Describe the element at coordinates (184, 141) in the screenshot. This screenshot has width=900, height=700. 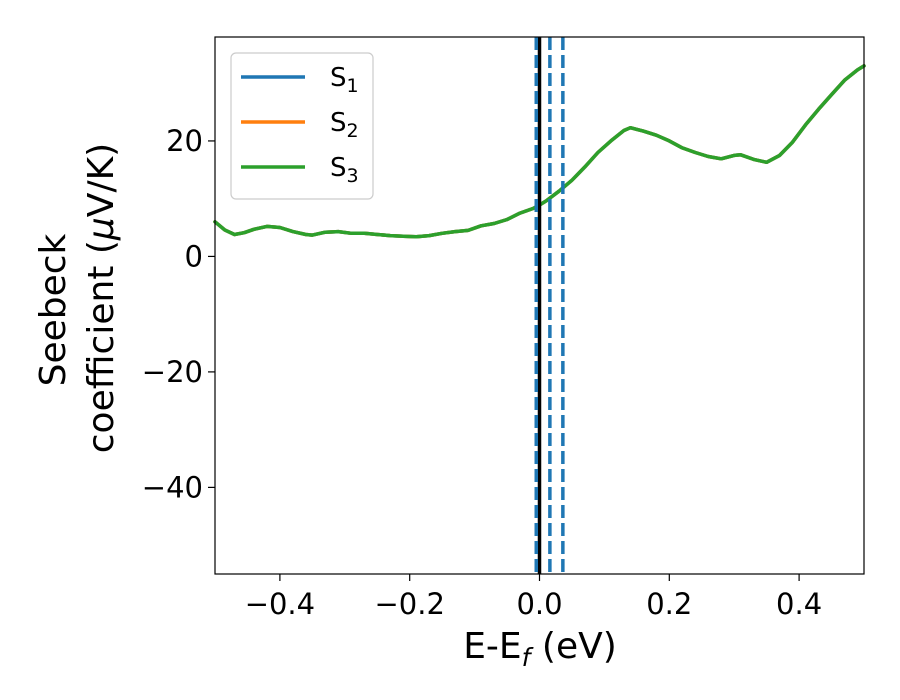
I see `y-tick-label: 20` at that location.